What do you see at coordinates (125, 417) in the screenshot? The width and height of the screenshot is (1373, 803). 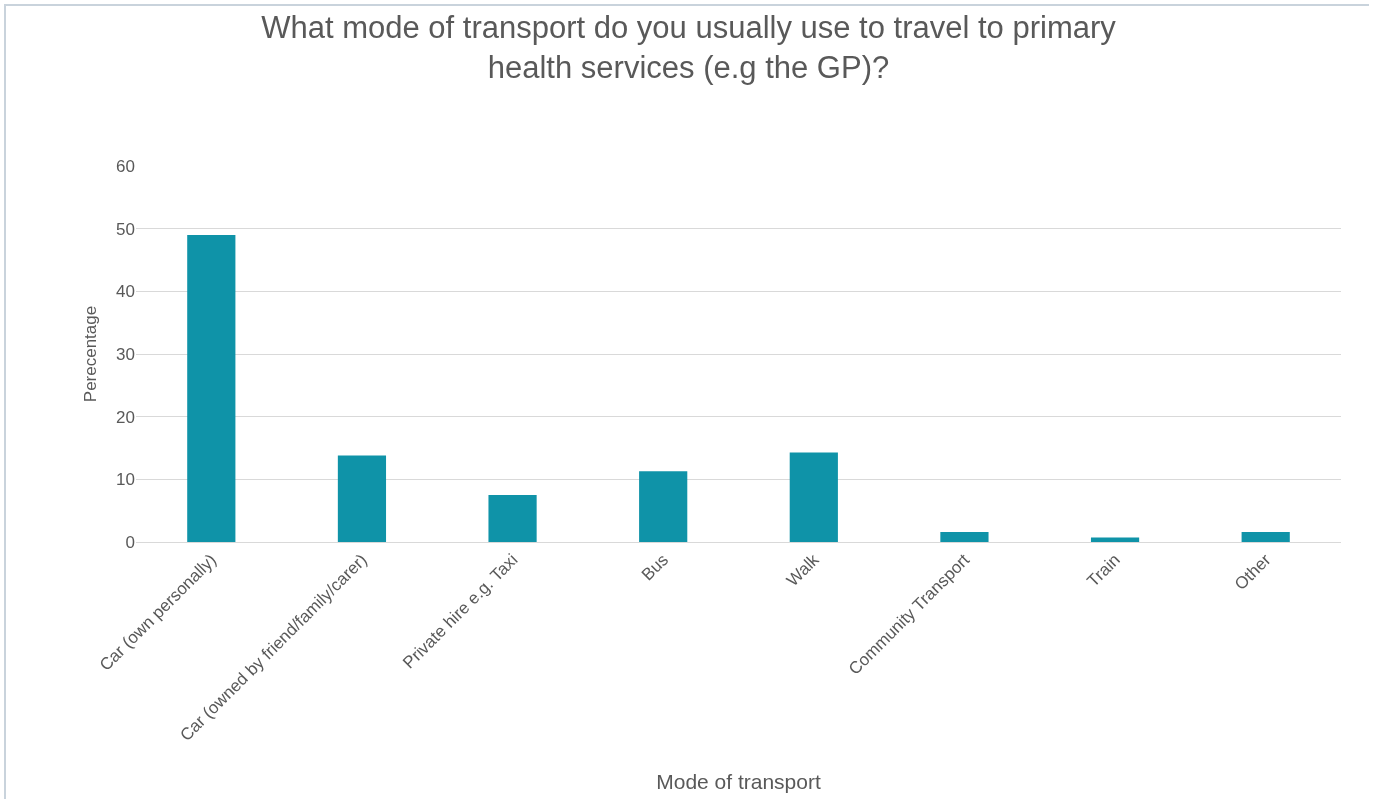 I see `y-tick-label: 20` at bounding box center [125, 417].